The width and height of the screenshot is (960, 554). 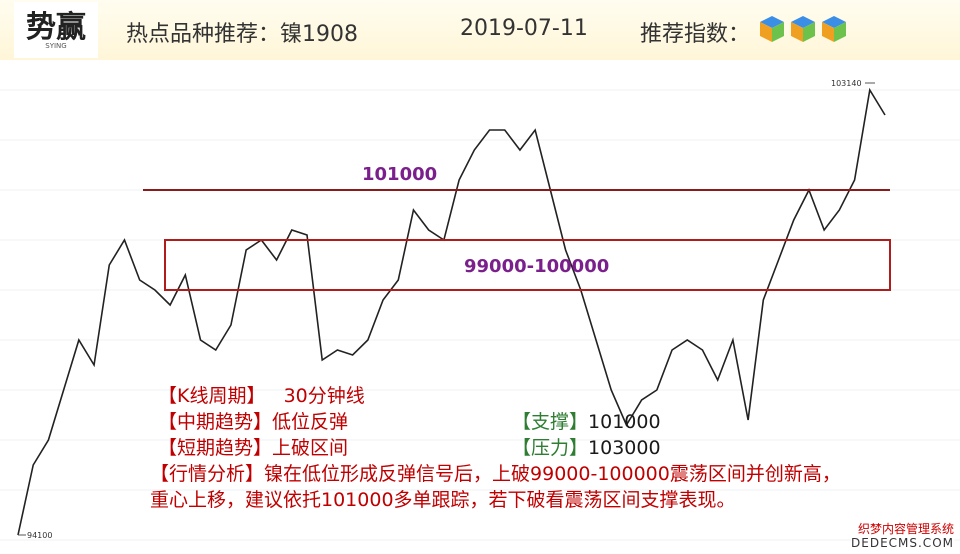 I want to click on label: 【短期趋势】, so click(x=215, y=448).